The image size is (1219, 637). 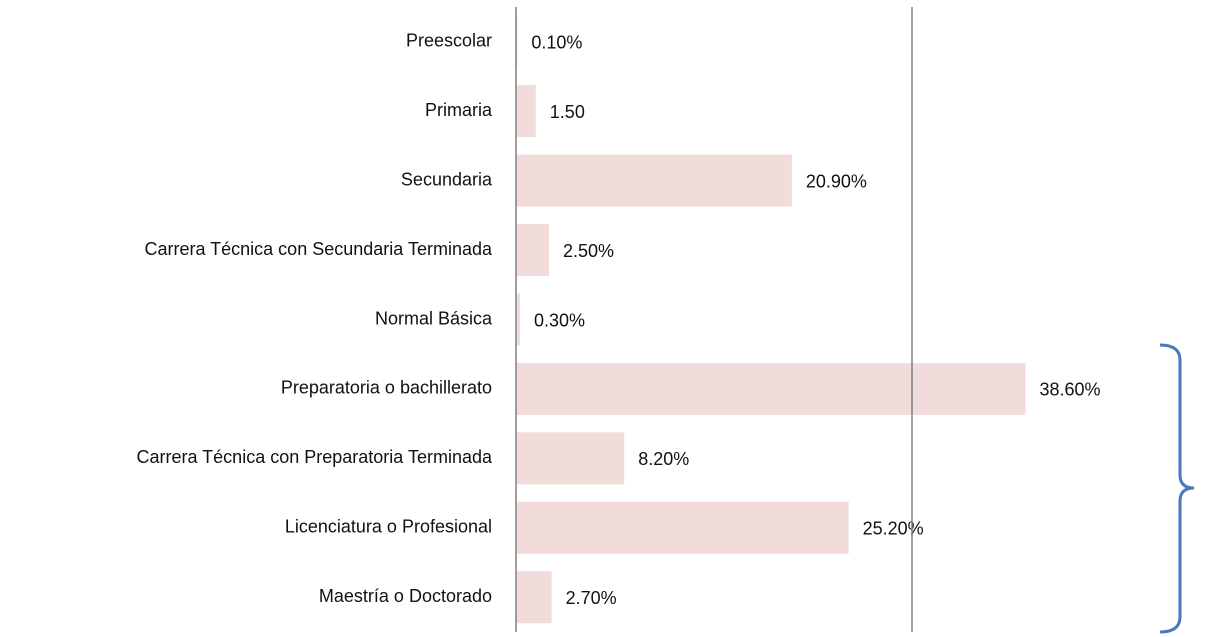 I want to click on value-label: 2.50%, so click(x=588, y=251).